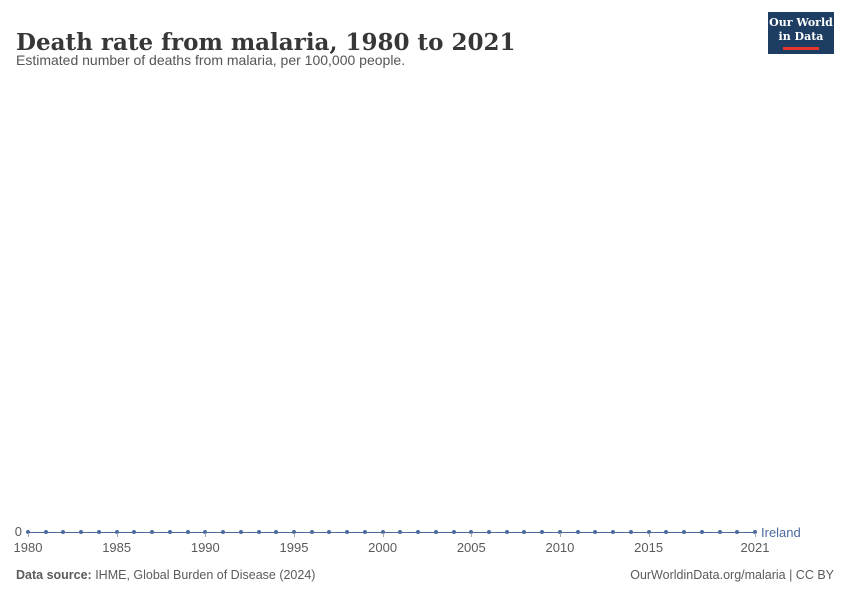 The width and height of the screenshot is (850, 600). Describe the element at coordinates (203, 575) in the screenshot. I see `data-source-text: IHME, Global Burden of Disease (2024)` at that location.